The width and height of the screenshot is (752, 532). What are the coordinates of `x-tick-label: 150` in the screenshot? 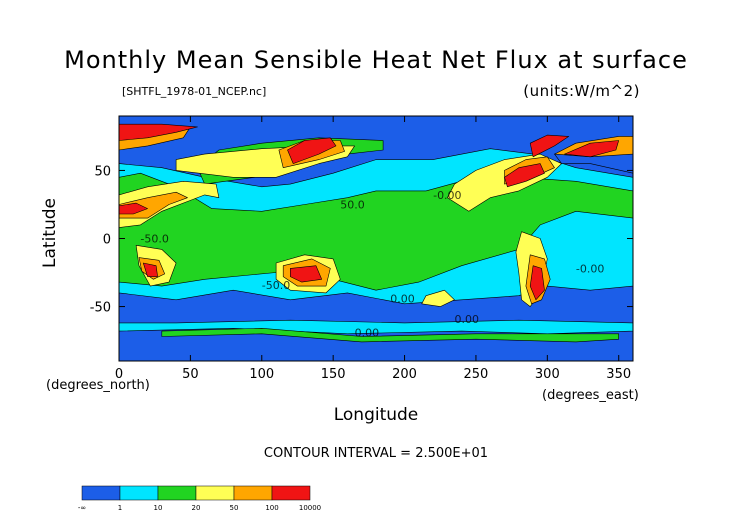 It's located at (333, 374).